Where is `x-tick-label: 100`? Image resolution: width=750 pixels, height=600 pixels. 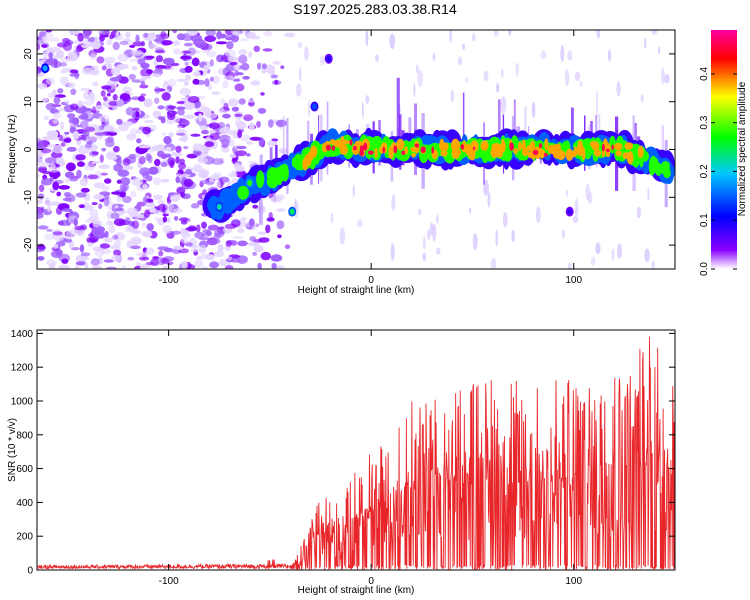 x-tick-label: 100 is located at coordinates (573, 581).